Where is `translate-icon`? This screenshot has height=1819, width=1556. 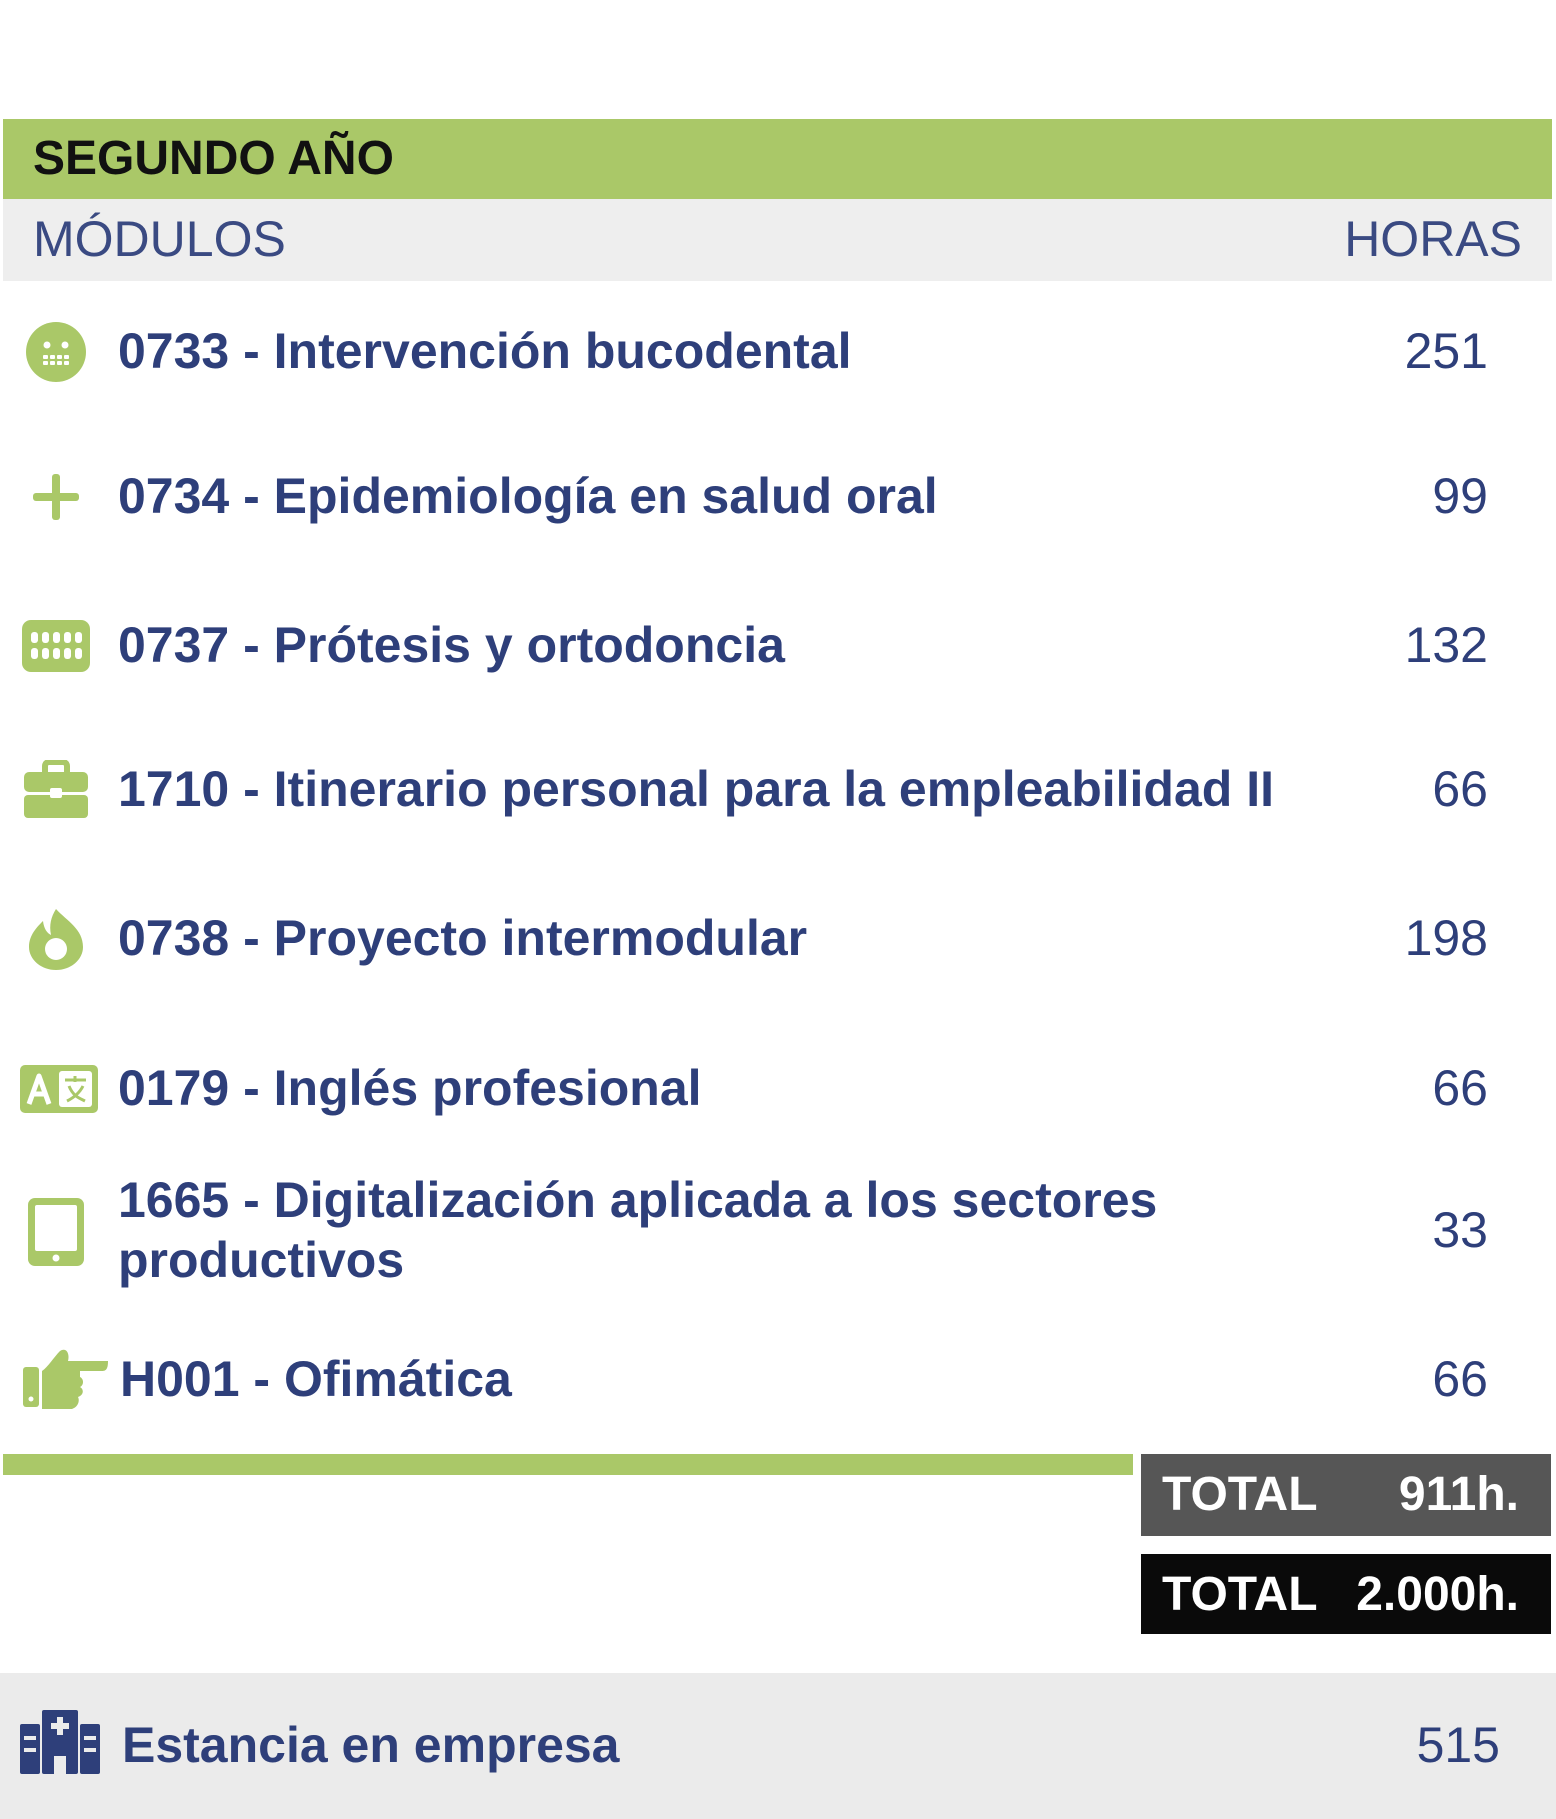 translate-icon is located at coordinates (59, 1089).